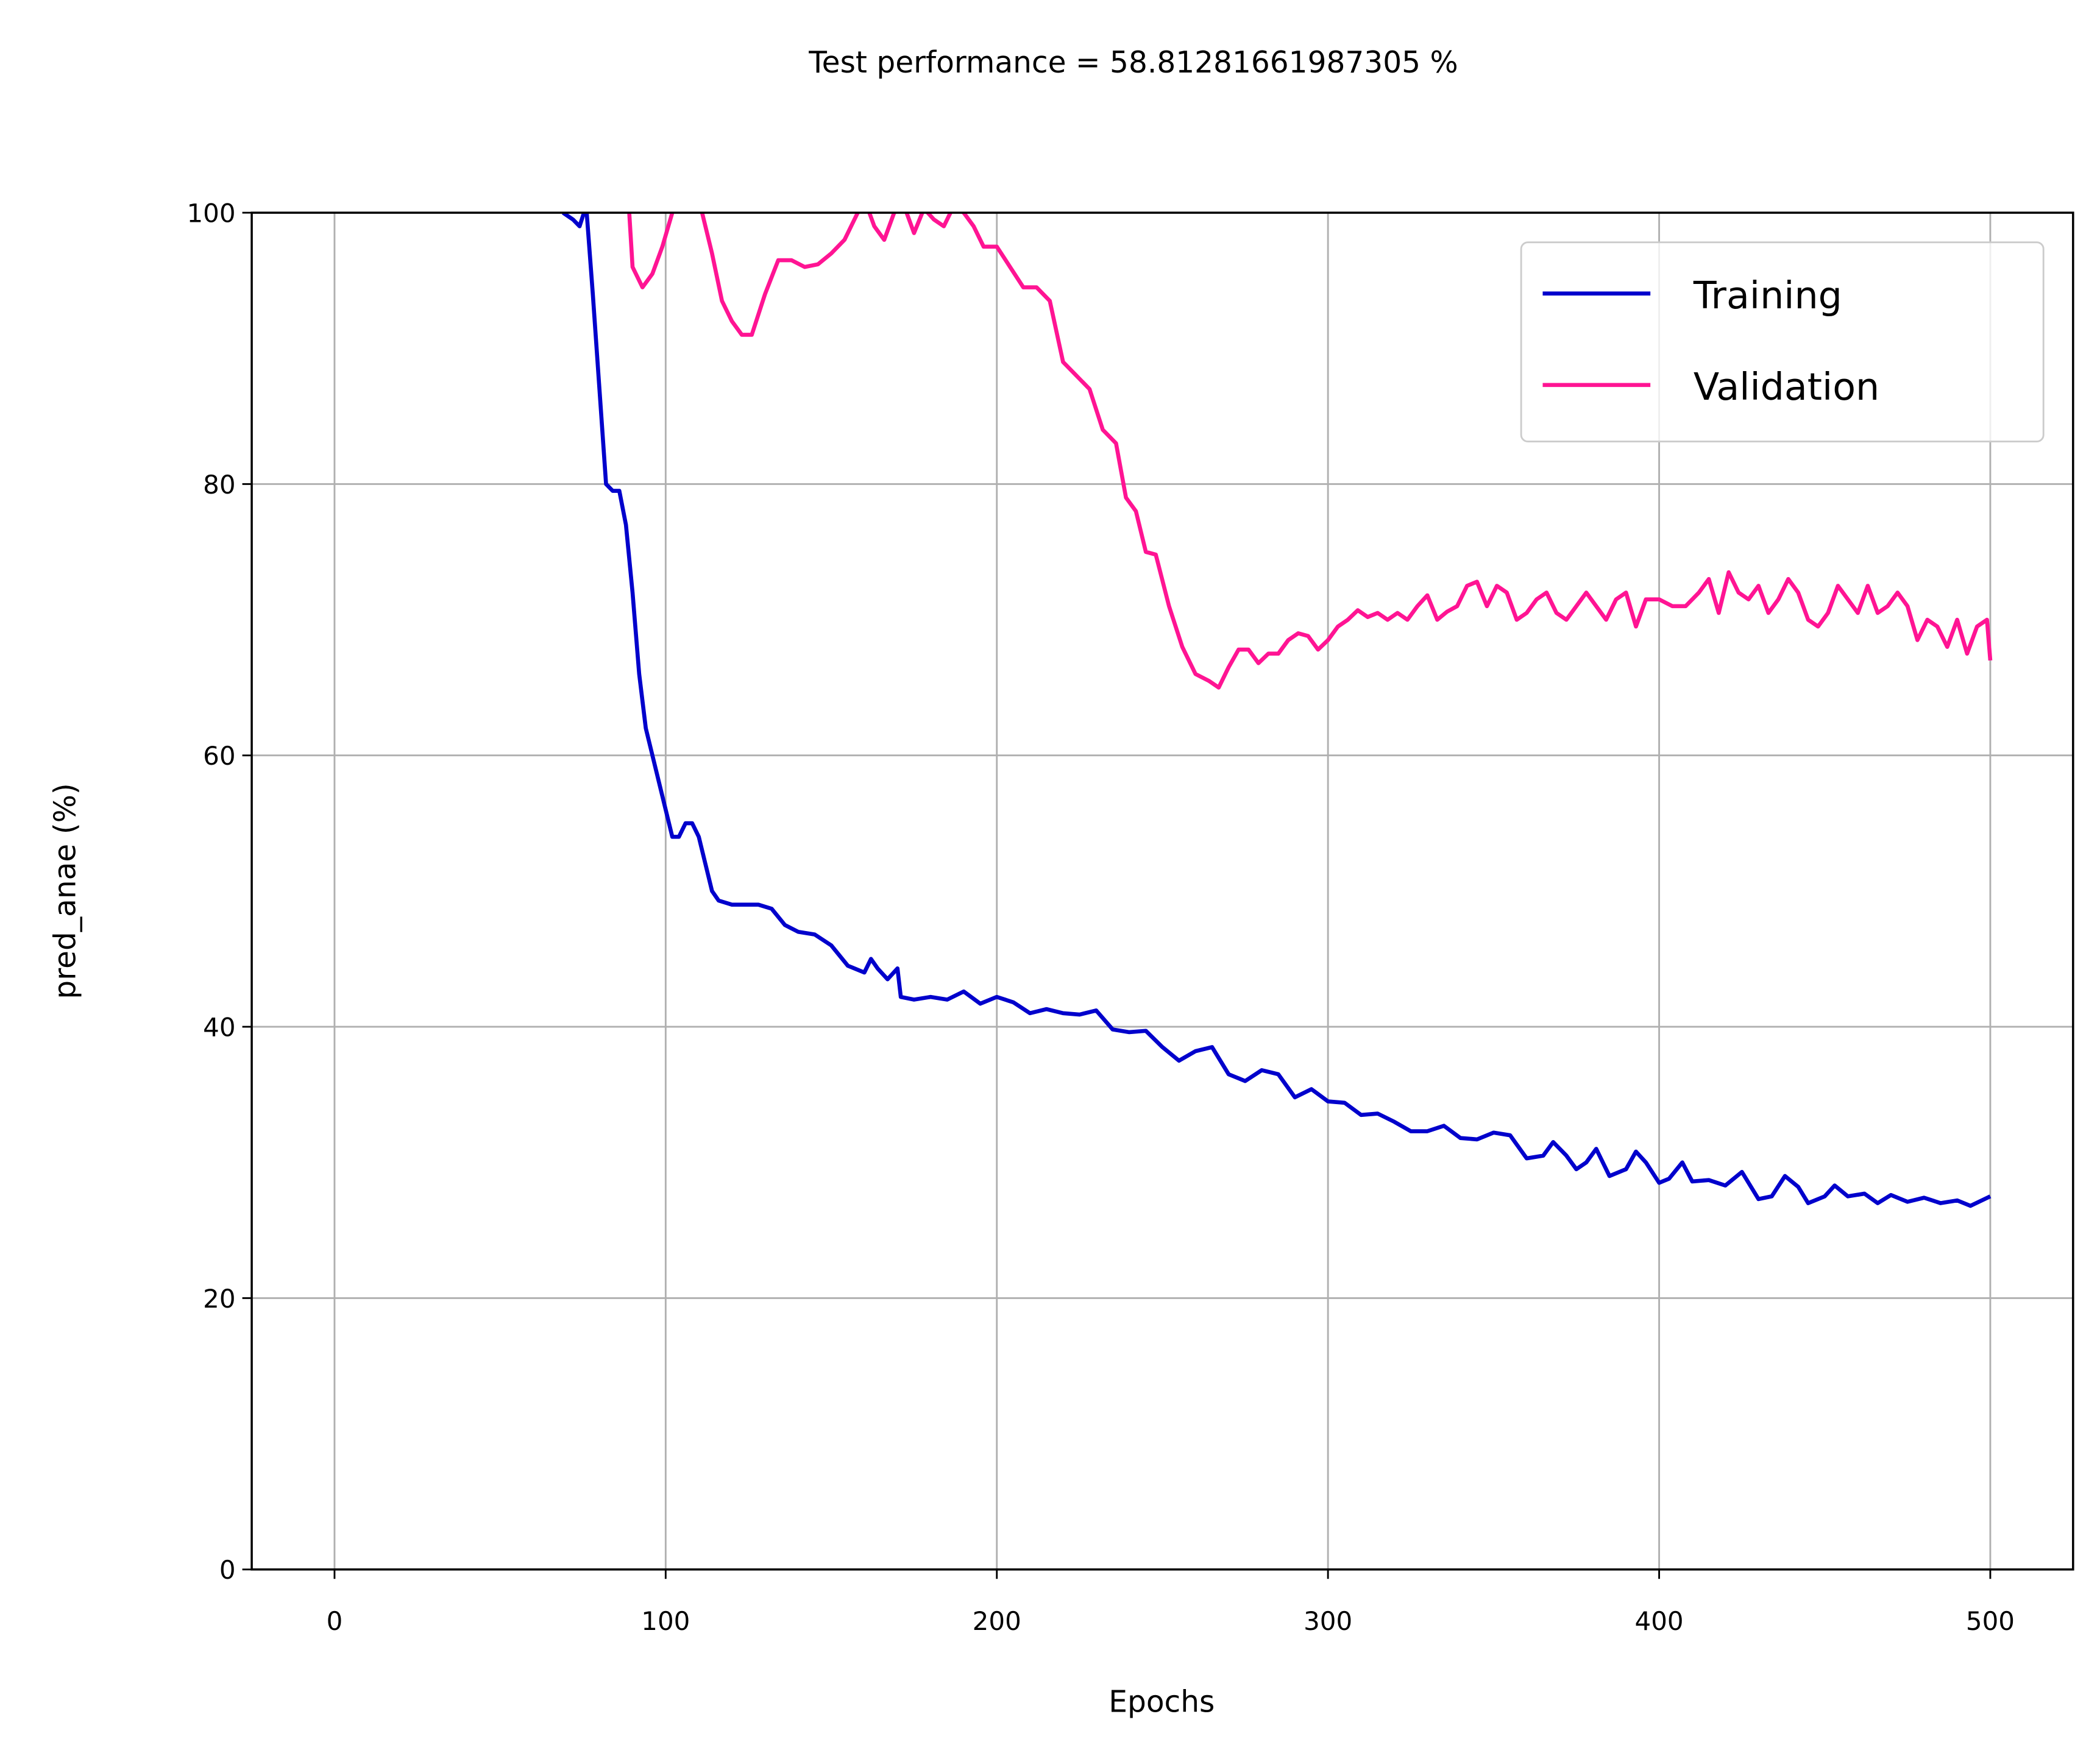  What do you see at coordinates (335, 1621) in the screenshot?
I see `x-tick-label: 0` at bounding box center [335, 1621].